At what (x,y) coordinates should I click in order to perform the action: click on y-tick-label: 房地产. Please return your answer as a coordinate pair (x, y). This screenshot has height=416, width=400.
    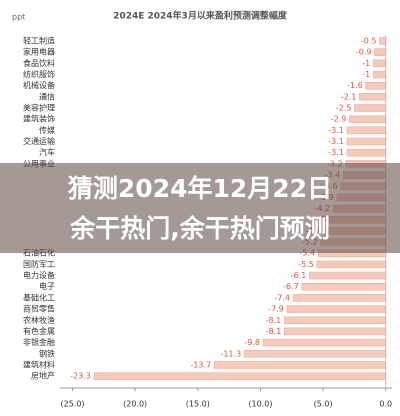
    Looking at the image, I should click on (43, 376).